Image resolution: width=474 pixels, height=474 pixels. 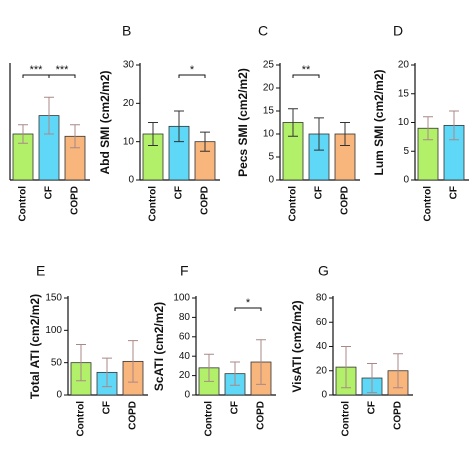 What do you see at coordinates (306, 70) in the screenshot?
I see `significance-label: **` at bounding box center [306, 70].